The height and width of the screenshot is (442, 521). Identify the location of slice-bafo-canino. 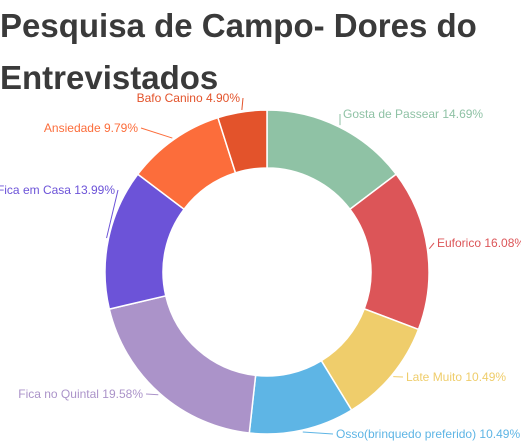
(242, 141).